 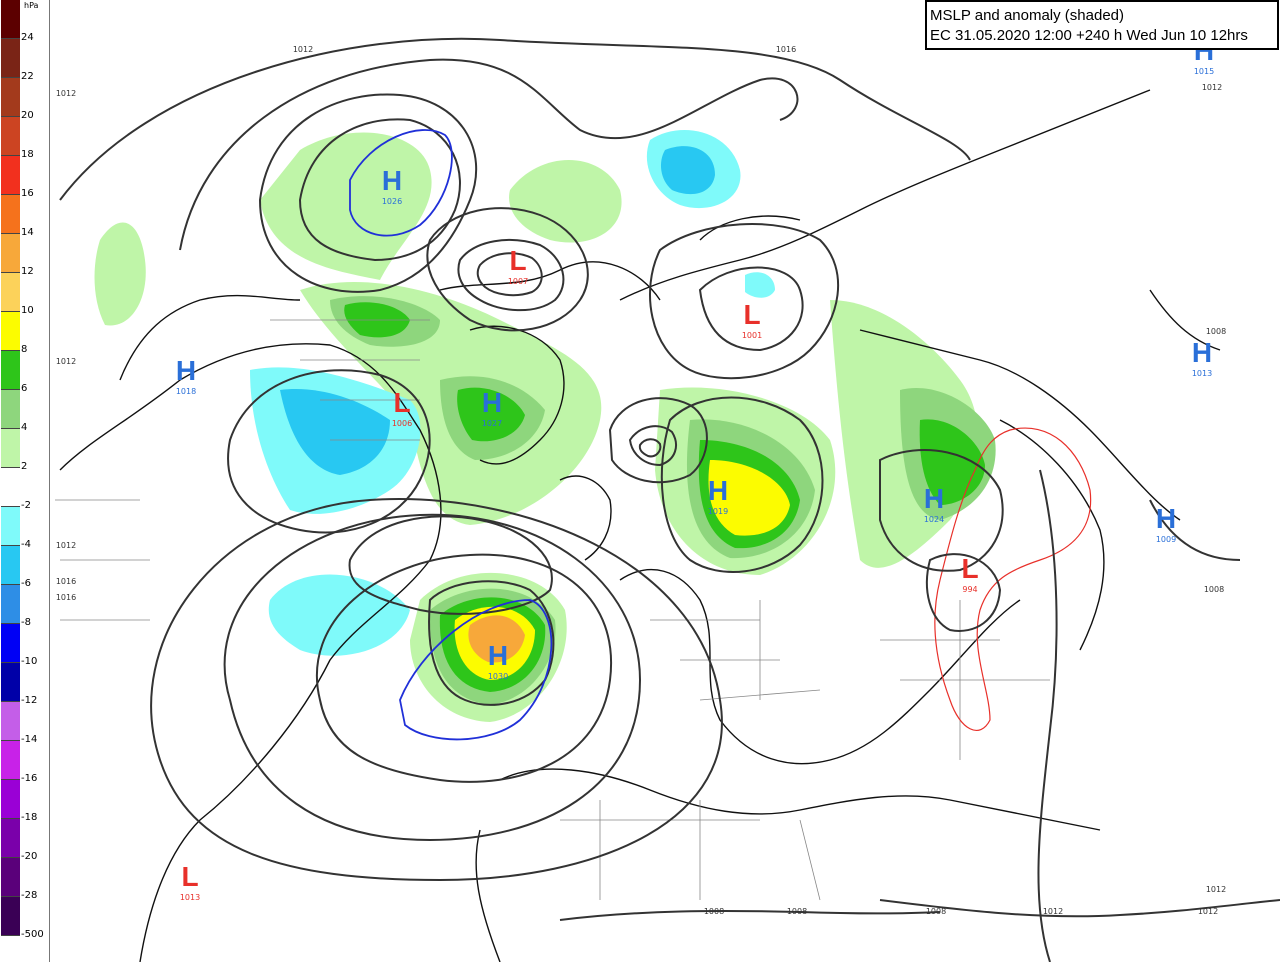 I want to click on pressure-value: 1007, so click(x=518, y=281).